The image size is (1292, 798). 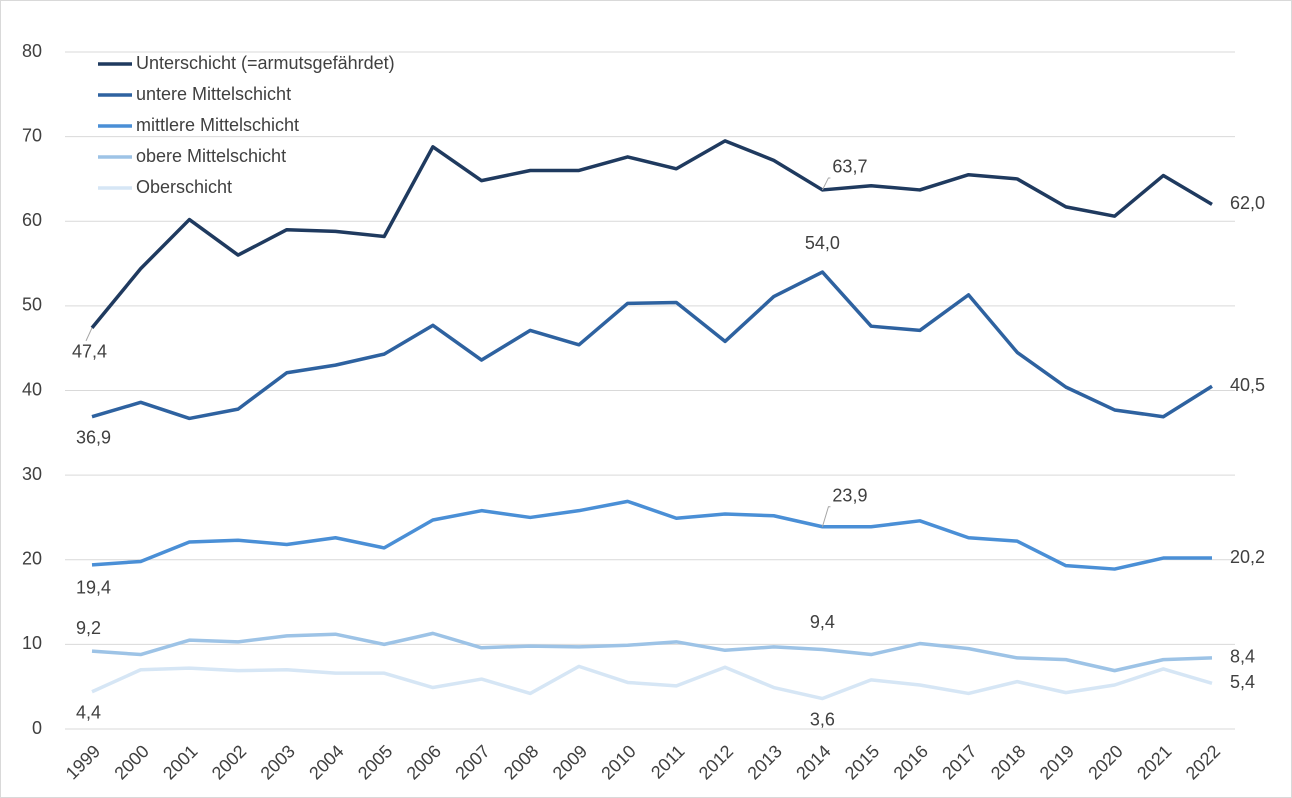 I want to click on data-label: 8,4, so click(x=1242, y=657).